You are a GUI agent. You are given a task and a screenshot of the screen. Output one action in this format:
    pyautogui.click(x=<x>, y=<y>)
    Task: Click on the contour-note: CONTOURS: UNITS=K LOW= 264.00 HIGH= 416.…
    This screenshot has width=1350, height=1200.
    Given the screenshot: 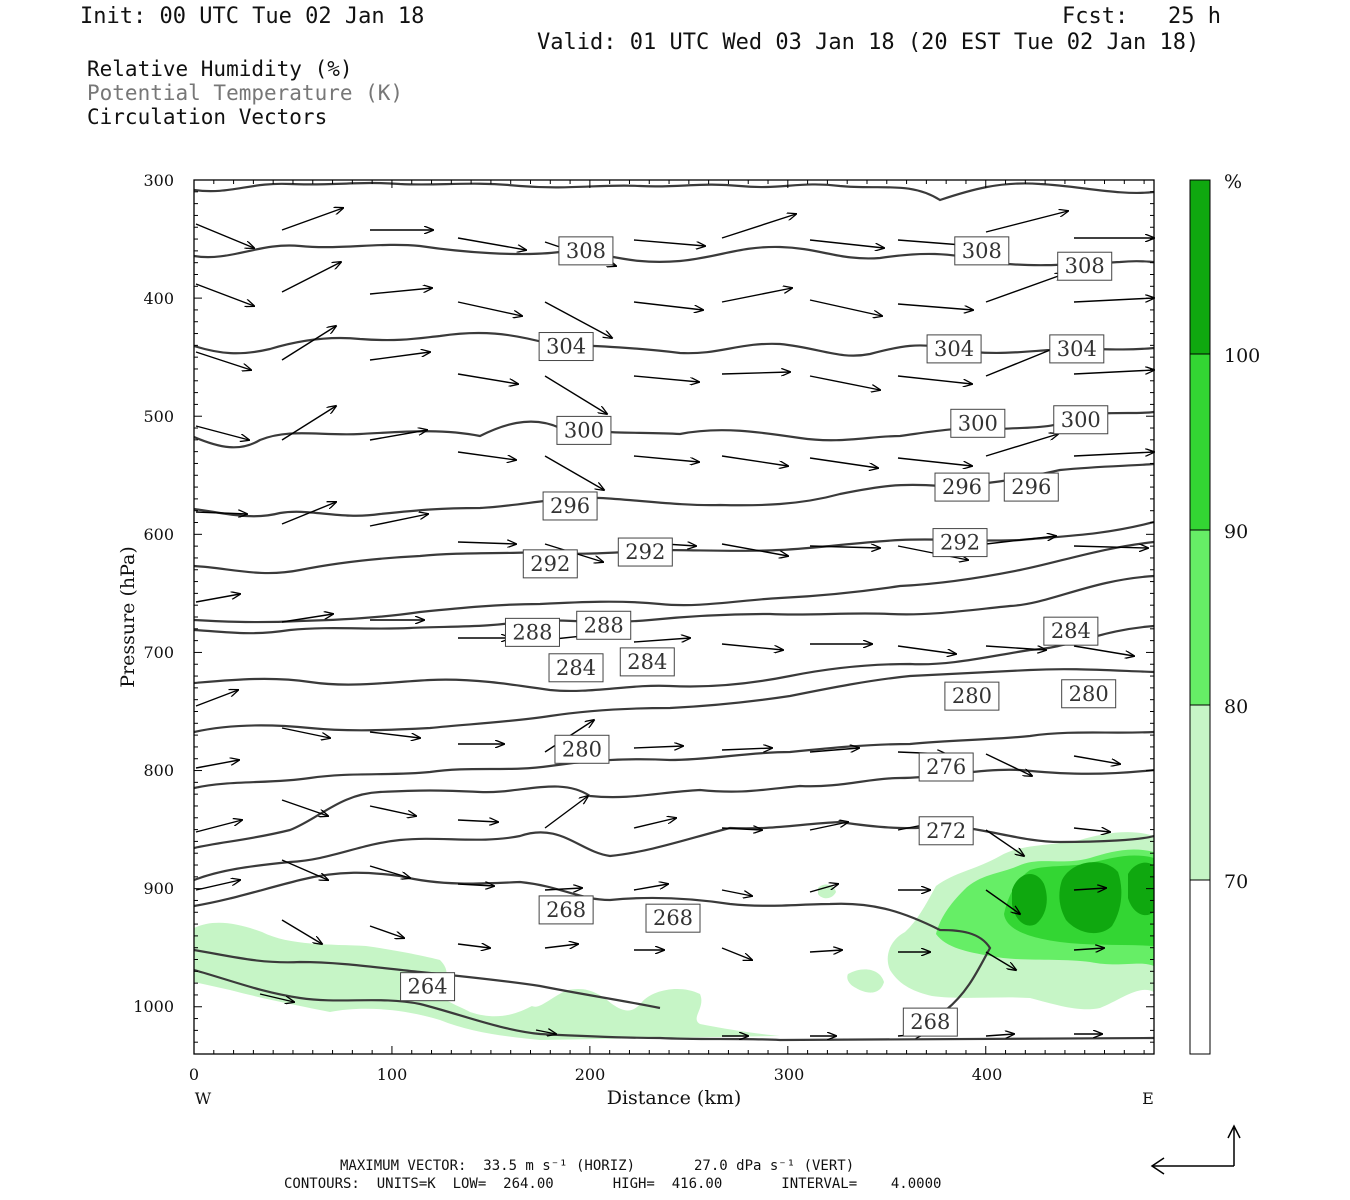 What is the action you would take?
    pyautogui.click(x=613, y=1184)
    